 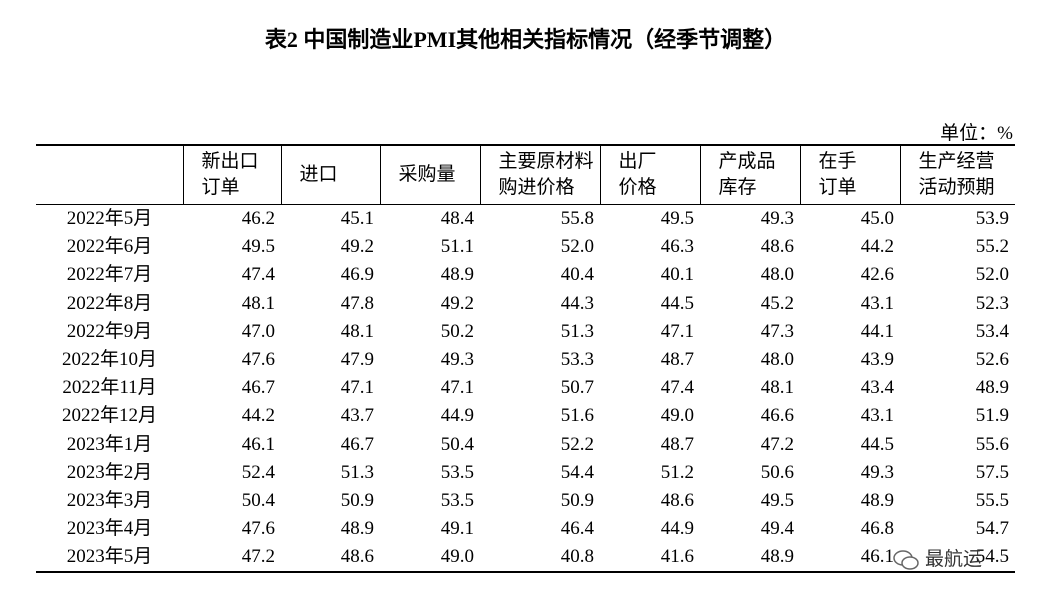 What do you see at coordinates (992, 247) in the screenshot?
I see `cell-value: 55.2` at bounding box center [992, 247].